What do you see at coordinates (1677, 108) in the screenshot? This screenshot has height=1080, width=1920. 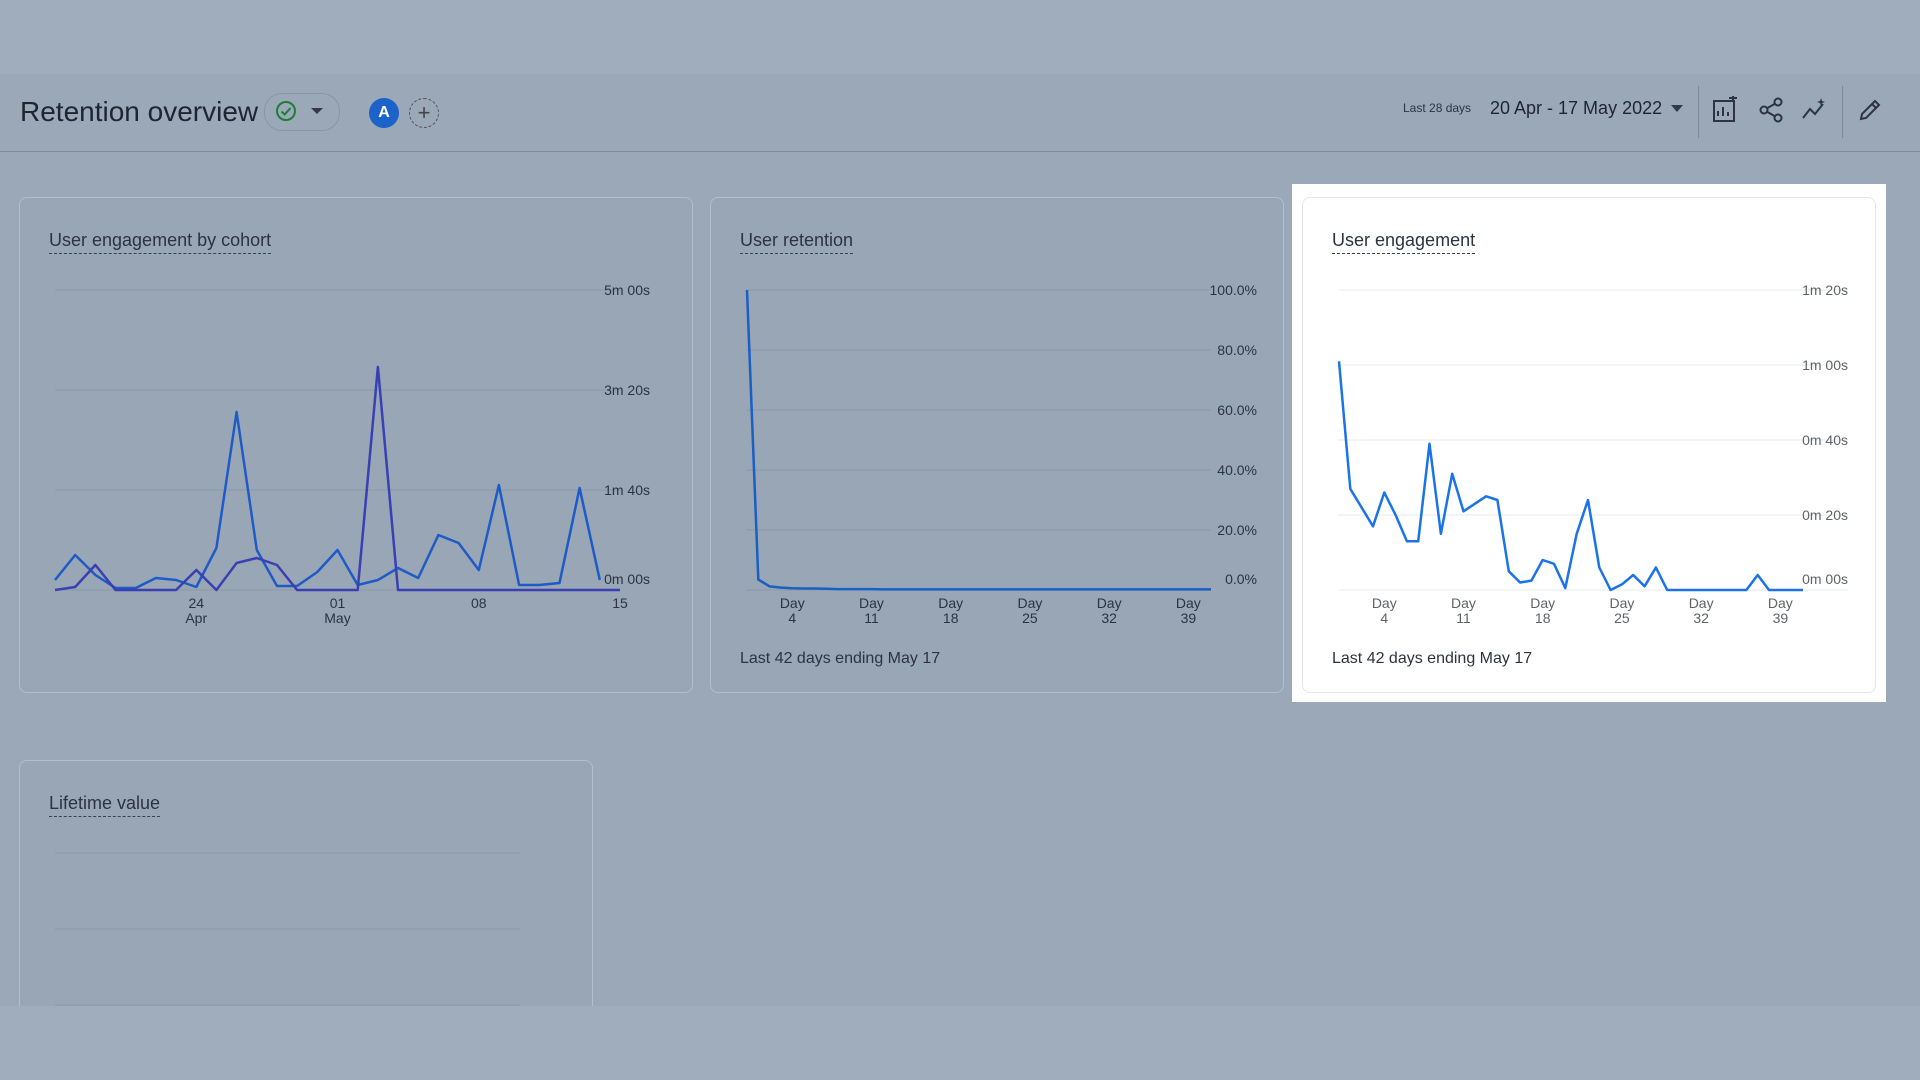 I see `date-range-chevron-icon` at bounding box center [1677, 108].